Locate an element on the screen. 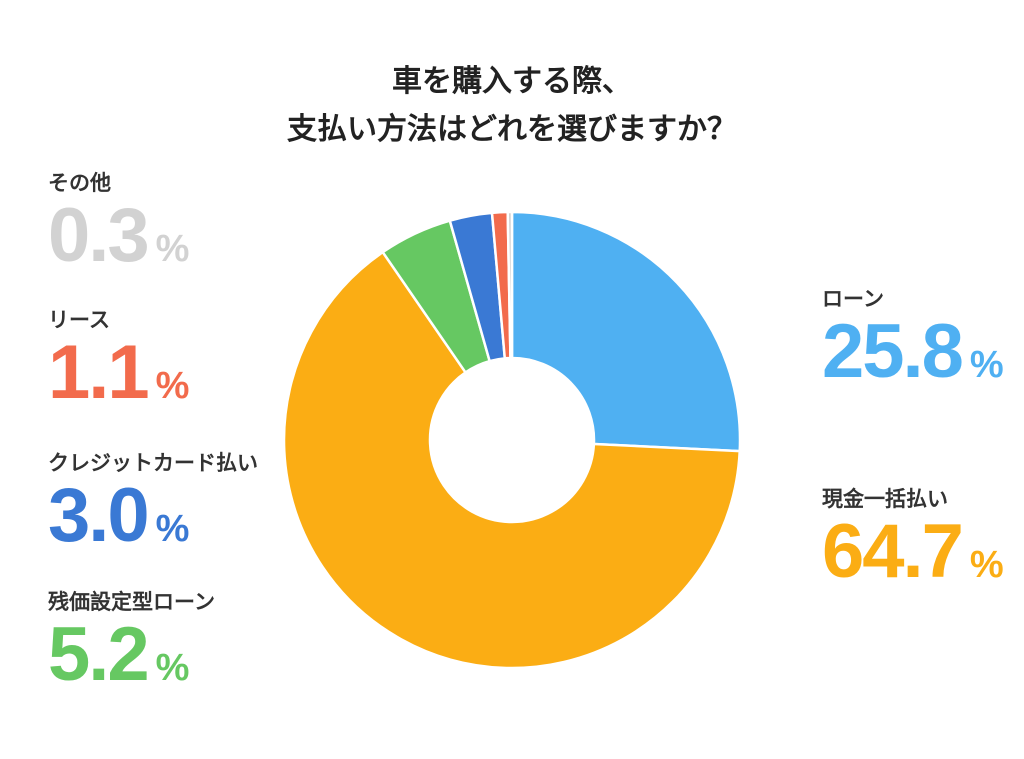 The height and width of the screenshot is (759, 1024). donut-slice-other is located at coordinates (510, 285).